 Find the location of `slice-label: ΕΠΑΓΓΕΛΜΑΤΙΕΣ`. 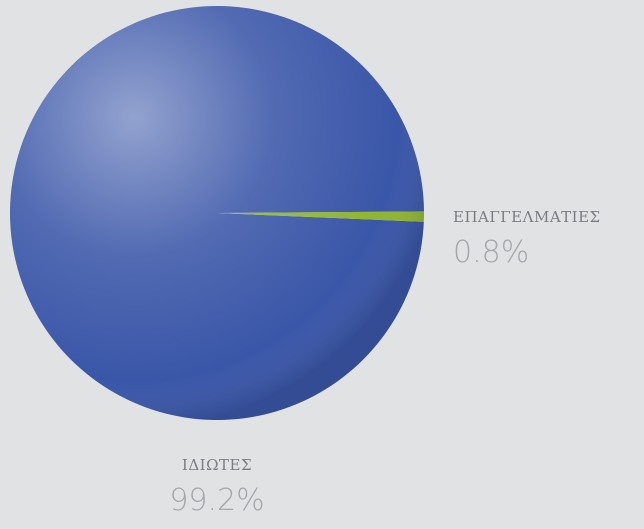

slice-label: ΕΠΑΓΓΕΛΜΑΤΙΕΣ is located at coordinates (527, 217).